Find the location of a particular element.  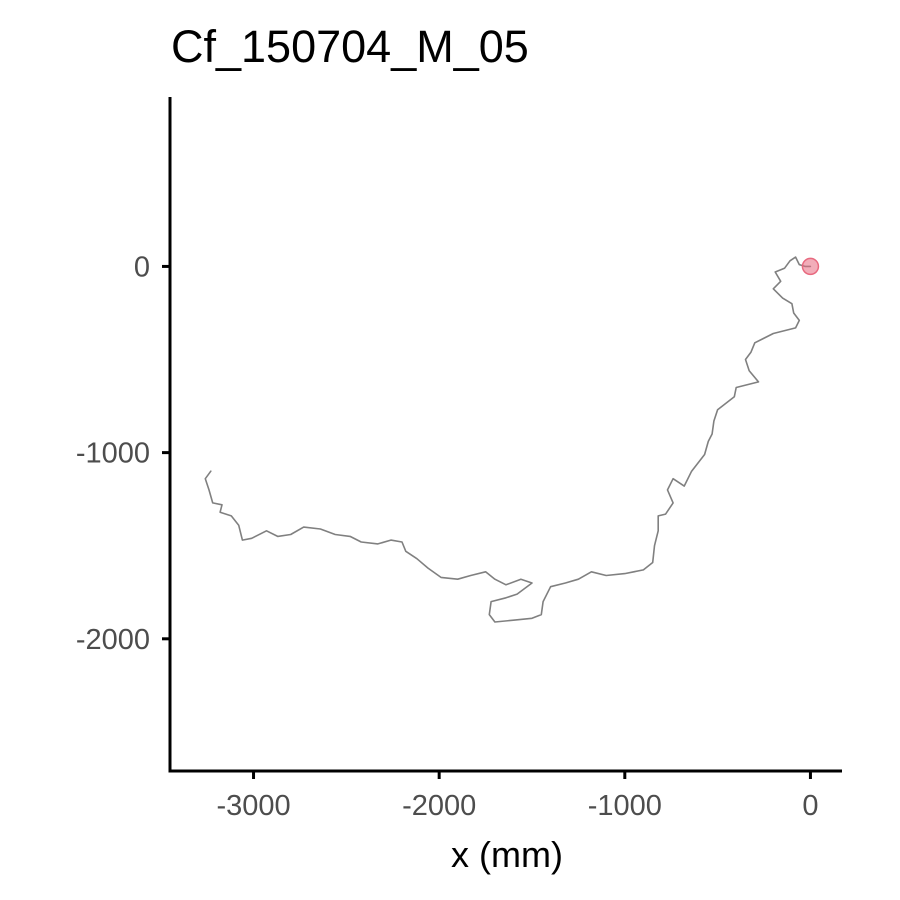

start-point-marker is located at coordinates (810, 266).